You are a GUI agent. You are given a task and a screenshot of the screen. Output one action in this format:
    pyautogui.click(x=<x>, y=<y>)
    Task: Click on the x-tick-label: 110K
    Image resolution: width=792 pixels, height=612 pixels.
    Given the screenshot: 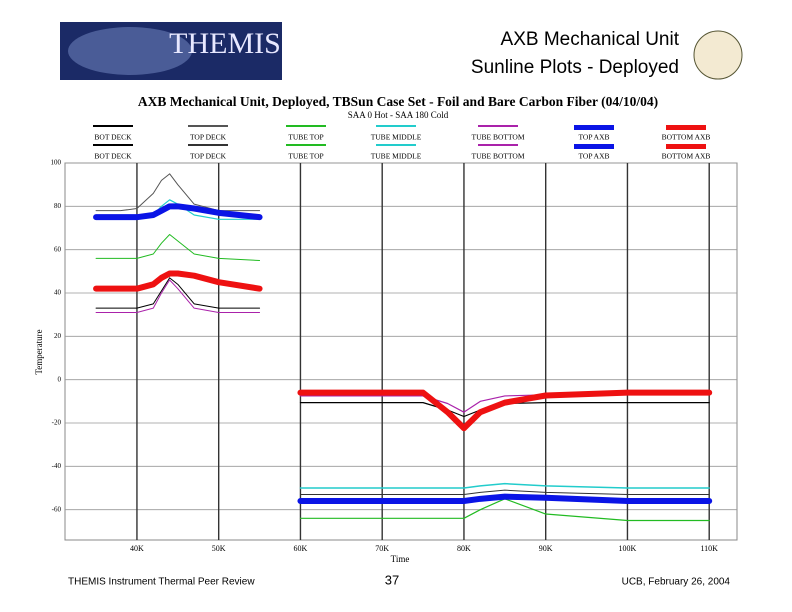 What is the action you would take?
    pyautogui.click(x=709, y=548)
    